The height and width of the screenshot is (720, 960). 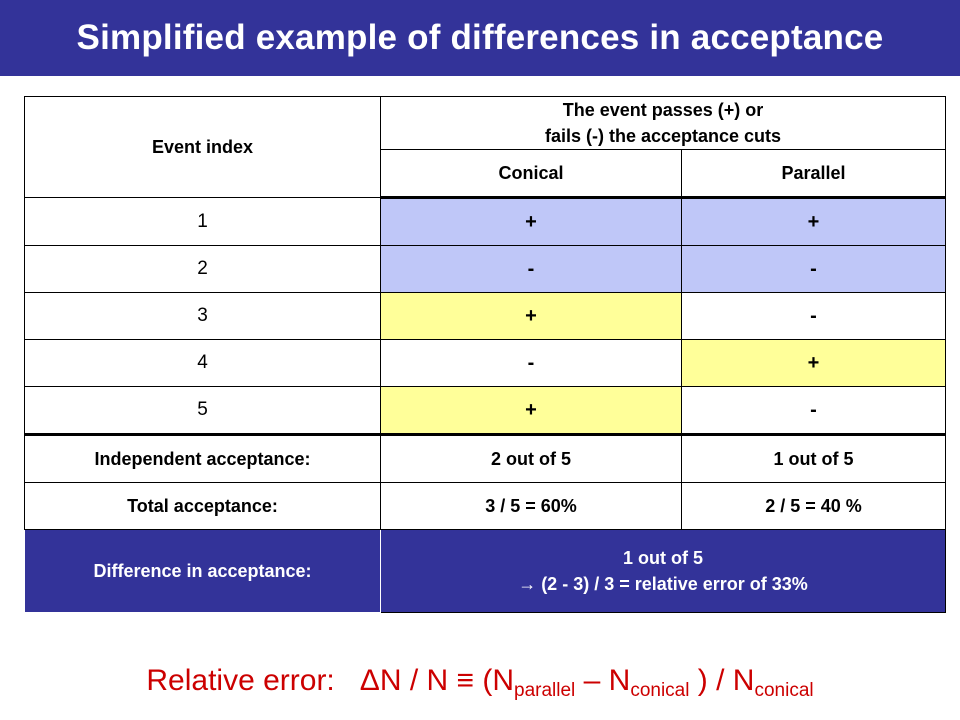 I want to click on difference-line1: 1 out of 5, so click(x=663, y=558).